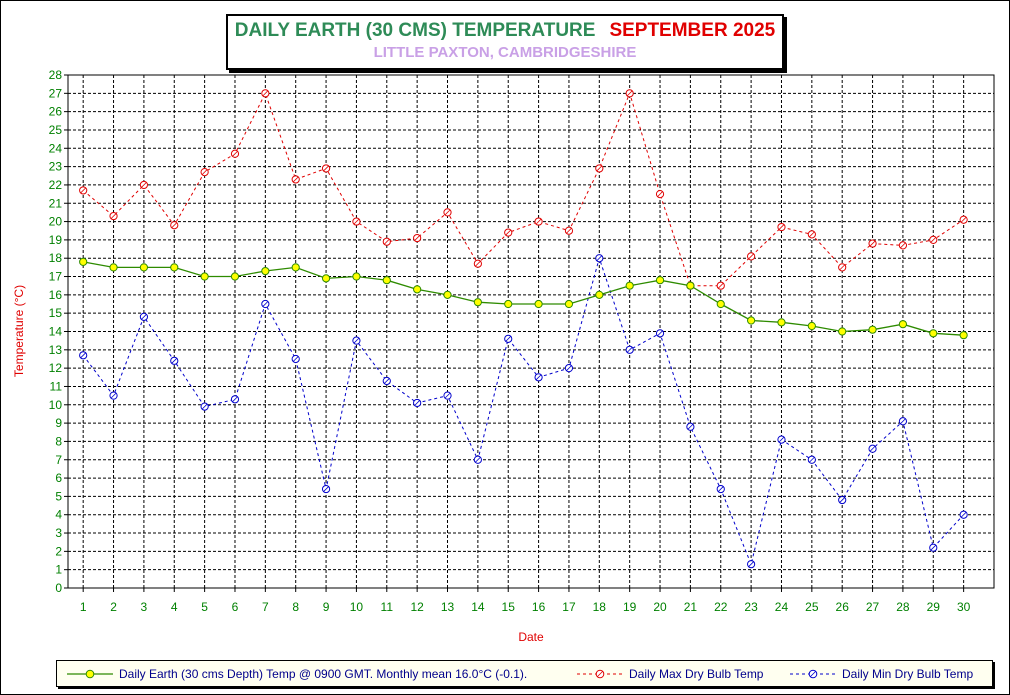 The image size is (1010, 695). Describe the element at coordinates (539, 607) in the screenshot. I see `x-tick-label: 16` at that location.